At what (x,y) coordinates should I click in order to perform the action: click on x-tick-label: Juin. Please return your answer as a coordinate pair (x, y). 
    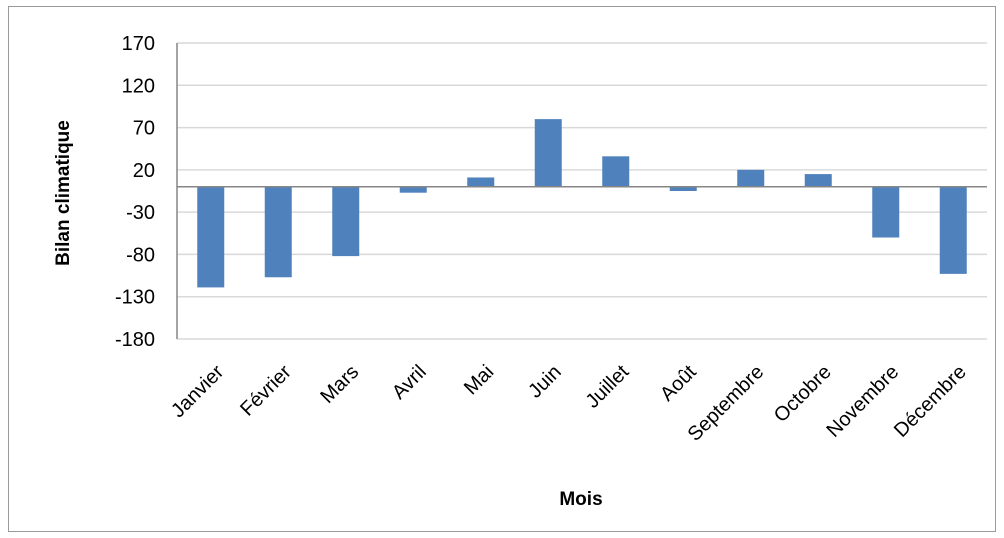
    Looking at the image, I should click on (545, 382).